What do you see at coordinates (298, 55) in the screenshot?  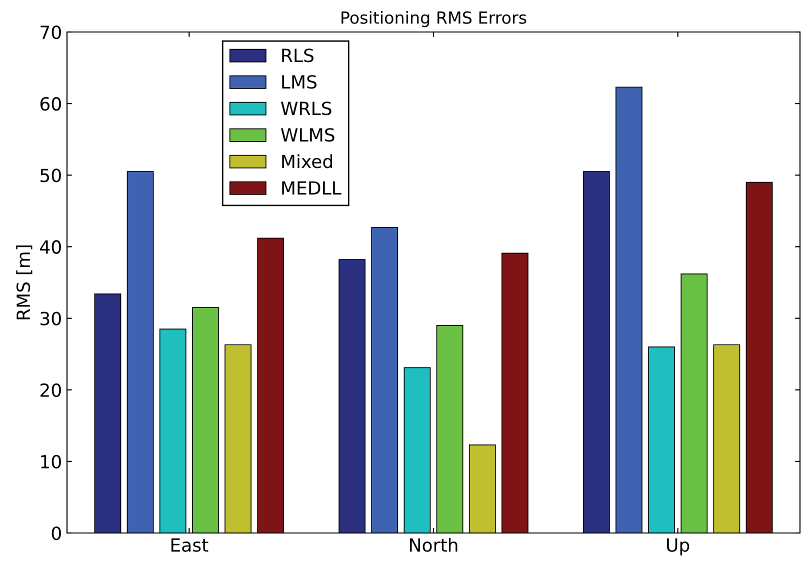 I see `legend-label: RLS` at bounding box center [298, 55].